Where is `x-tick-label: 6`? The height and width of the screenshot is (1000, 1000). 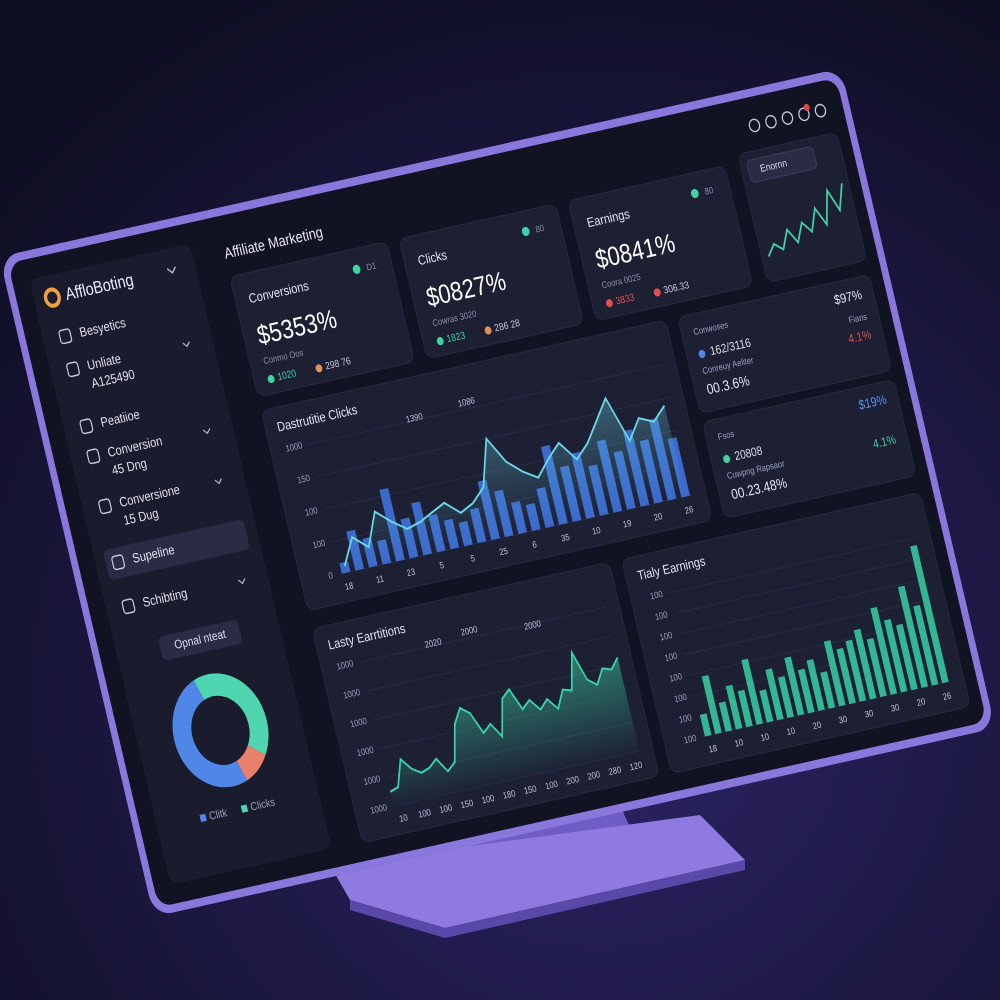
x-tick-label: 6 is located at coordinates (534, 545).